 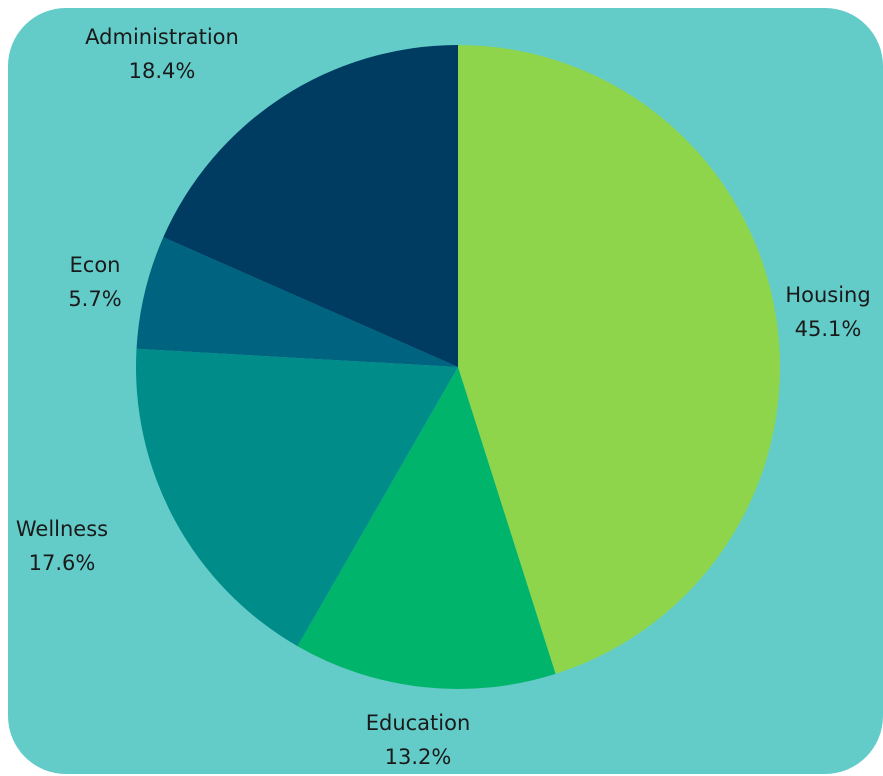 I want to click on pie-slice-wellness, so click(x=296, y=497).